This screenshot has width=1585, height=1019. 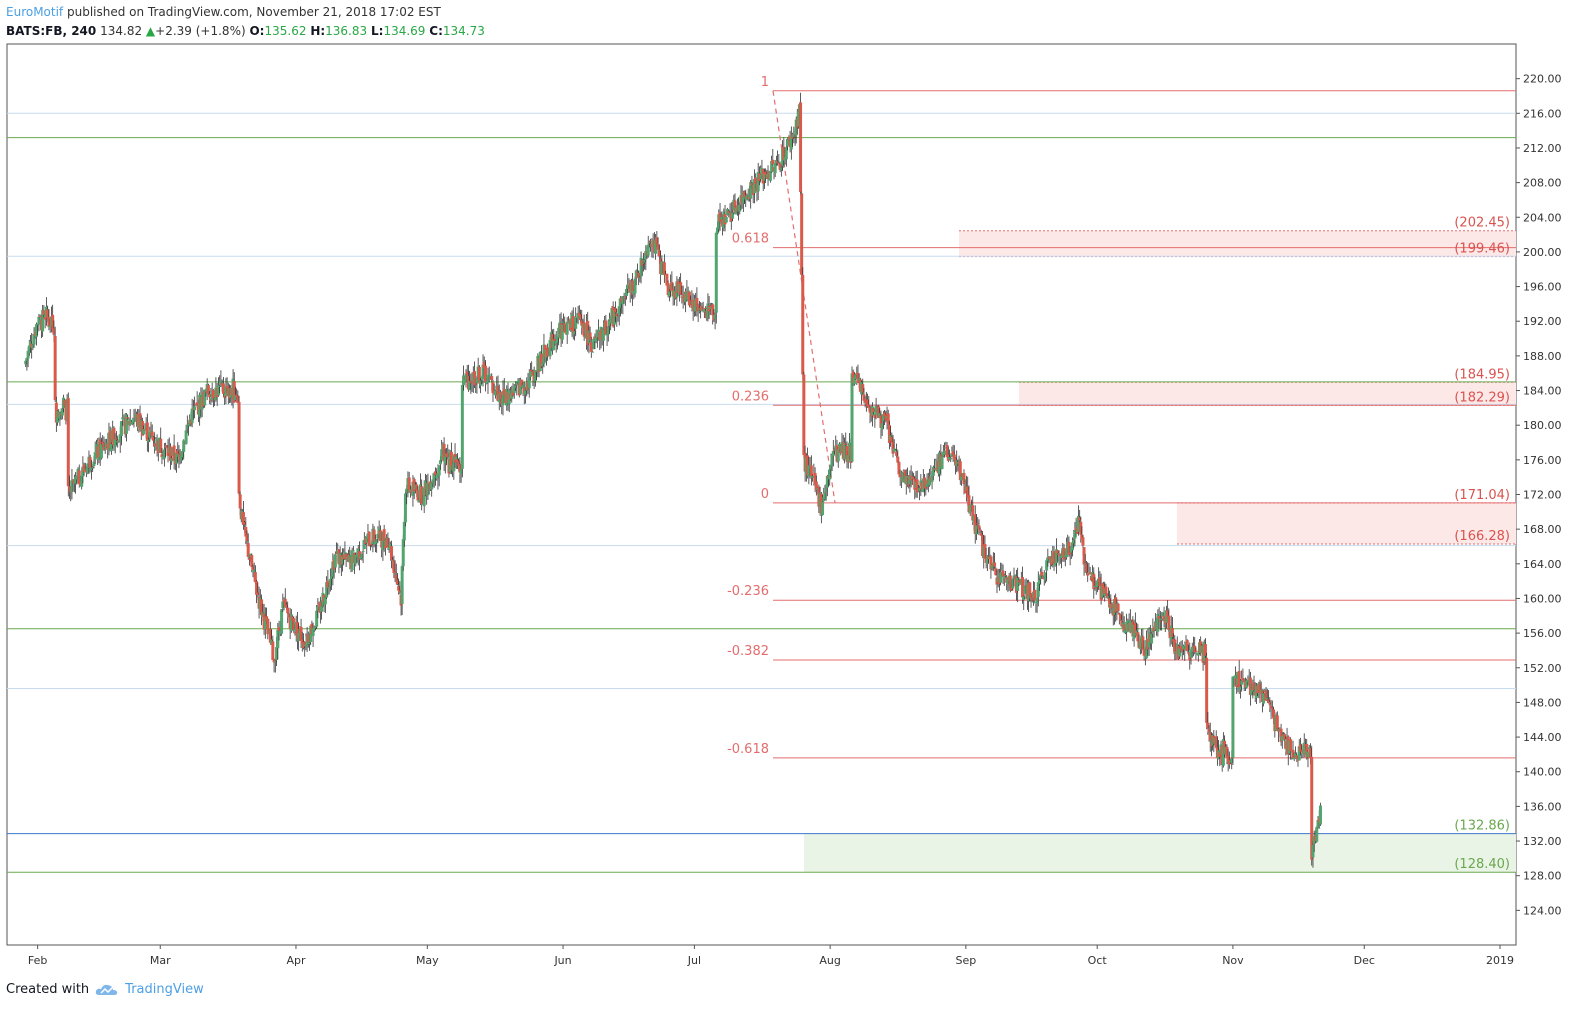 I want to click on x-tick-label: Nov, so click(x=1233, y=960).